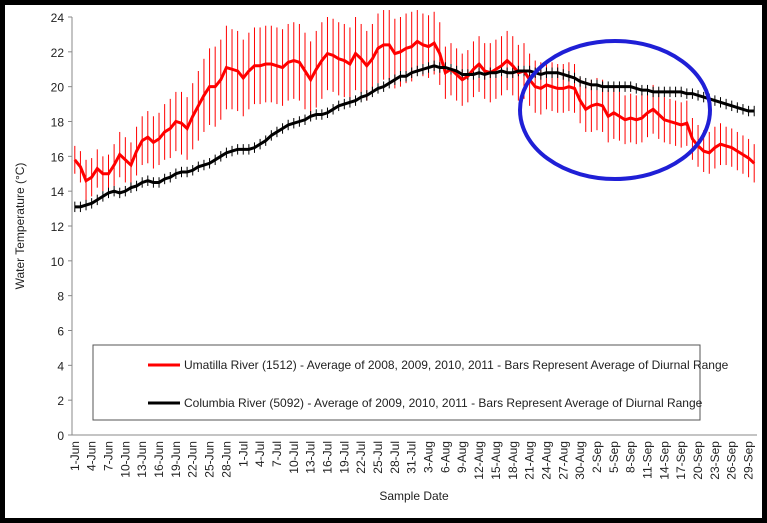 The height and width of the screenshot is (523, 767). Describe the element at coordinates (58, 88) in the screenshot. I see `y-tick-label: 20` at that location.